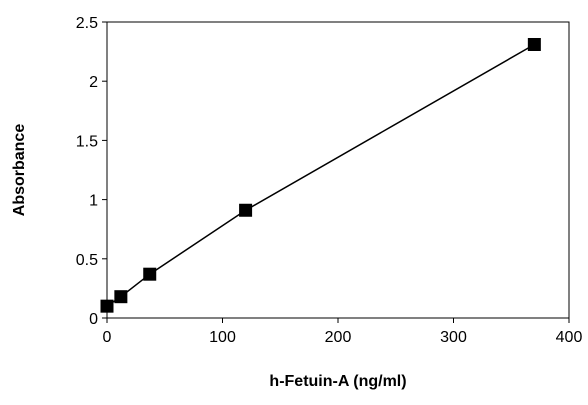 Image resolution: width=588 pixels, height=405 pixels. What do you see at coordinates (337, 381) in the screenshot?
I see `x-axis-title: h-Fetuin-A (ng/ml)` at bounding box center [337, 381].